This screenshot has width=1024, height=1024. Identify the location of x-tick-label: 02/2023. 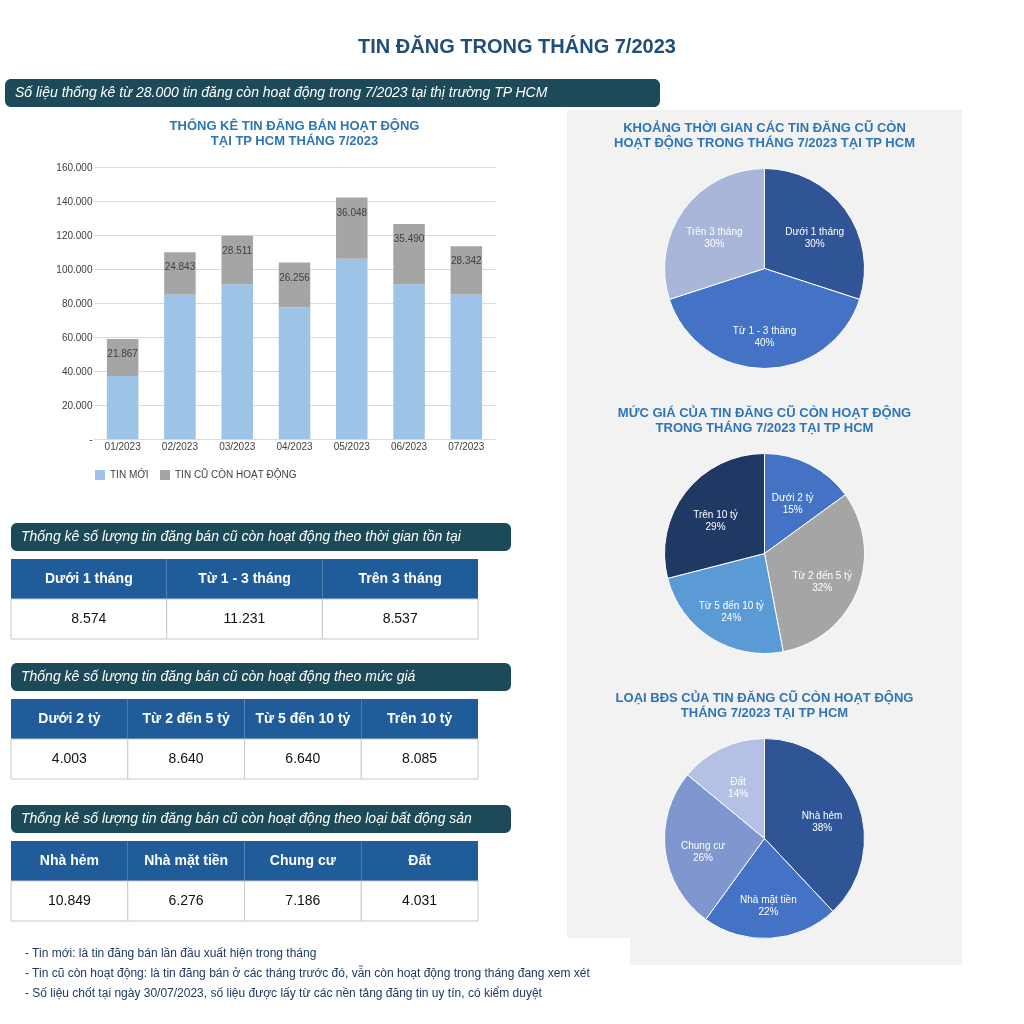
(180, 446).